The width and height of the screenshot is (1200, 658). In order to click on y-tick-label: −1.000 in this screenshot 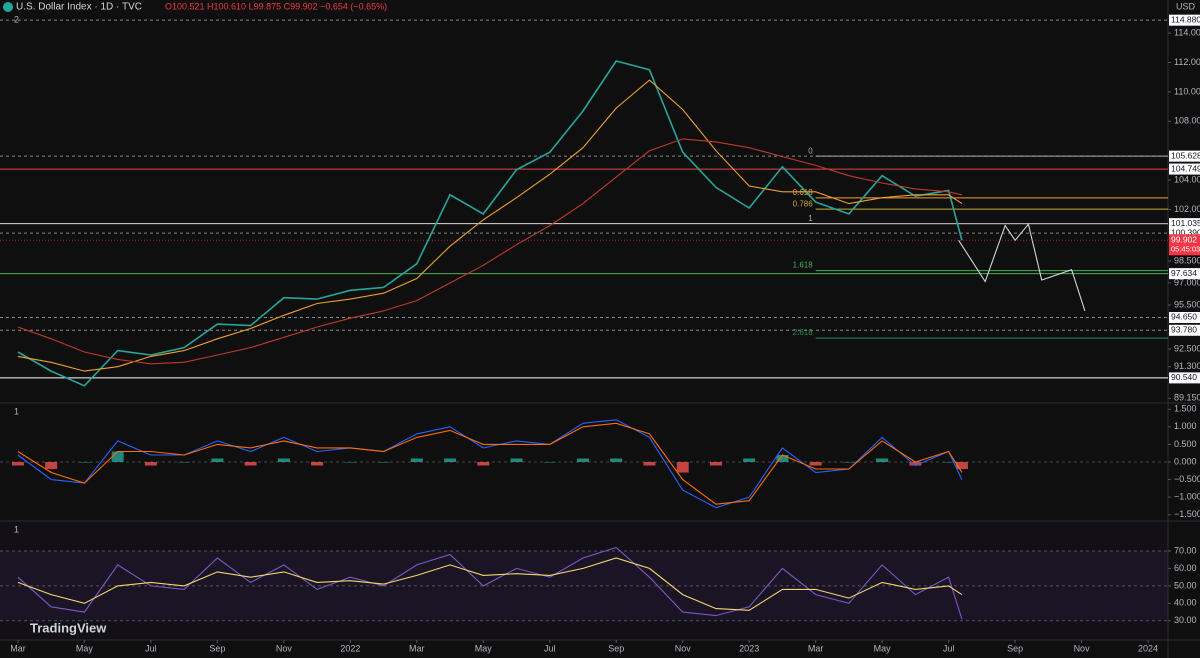, I will do `click(1187, 497)`.